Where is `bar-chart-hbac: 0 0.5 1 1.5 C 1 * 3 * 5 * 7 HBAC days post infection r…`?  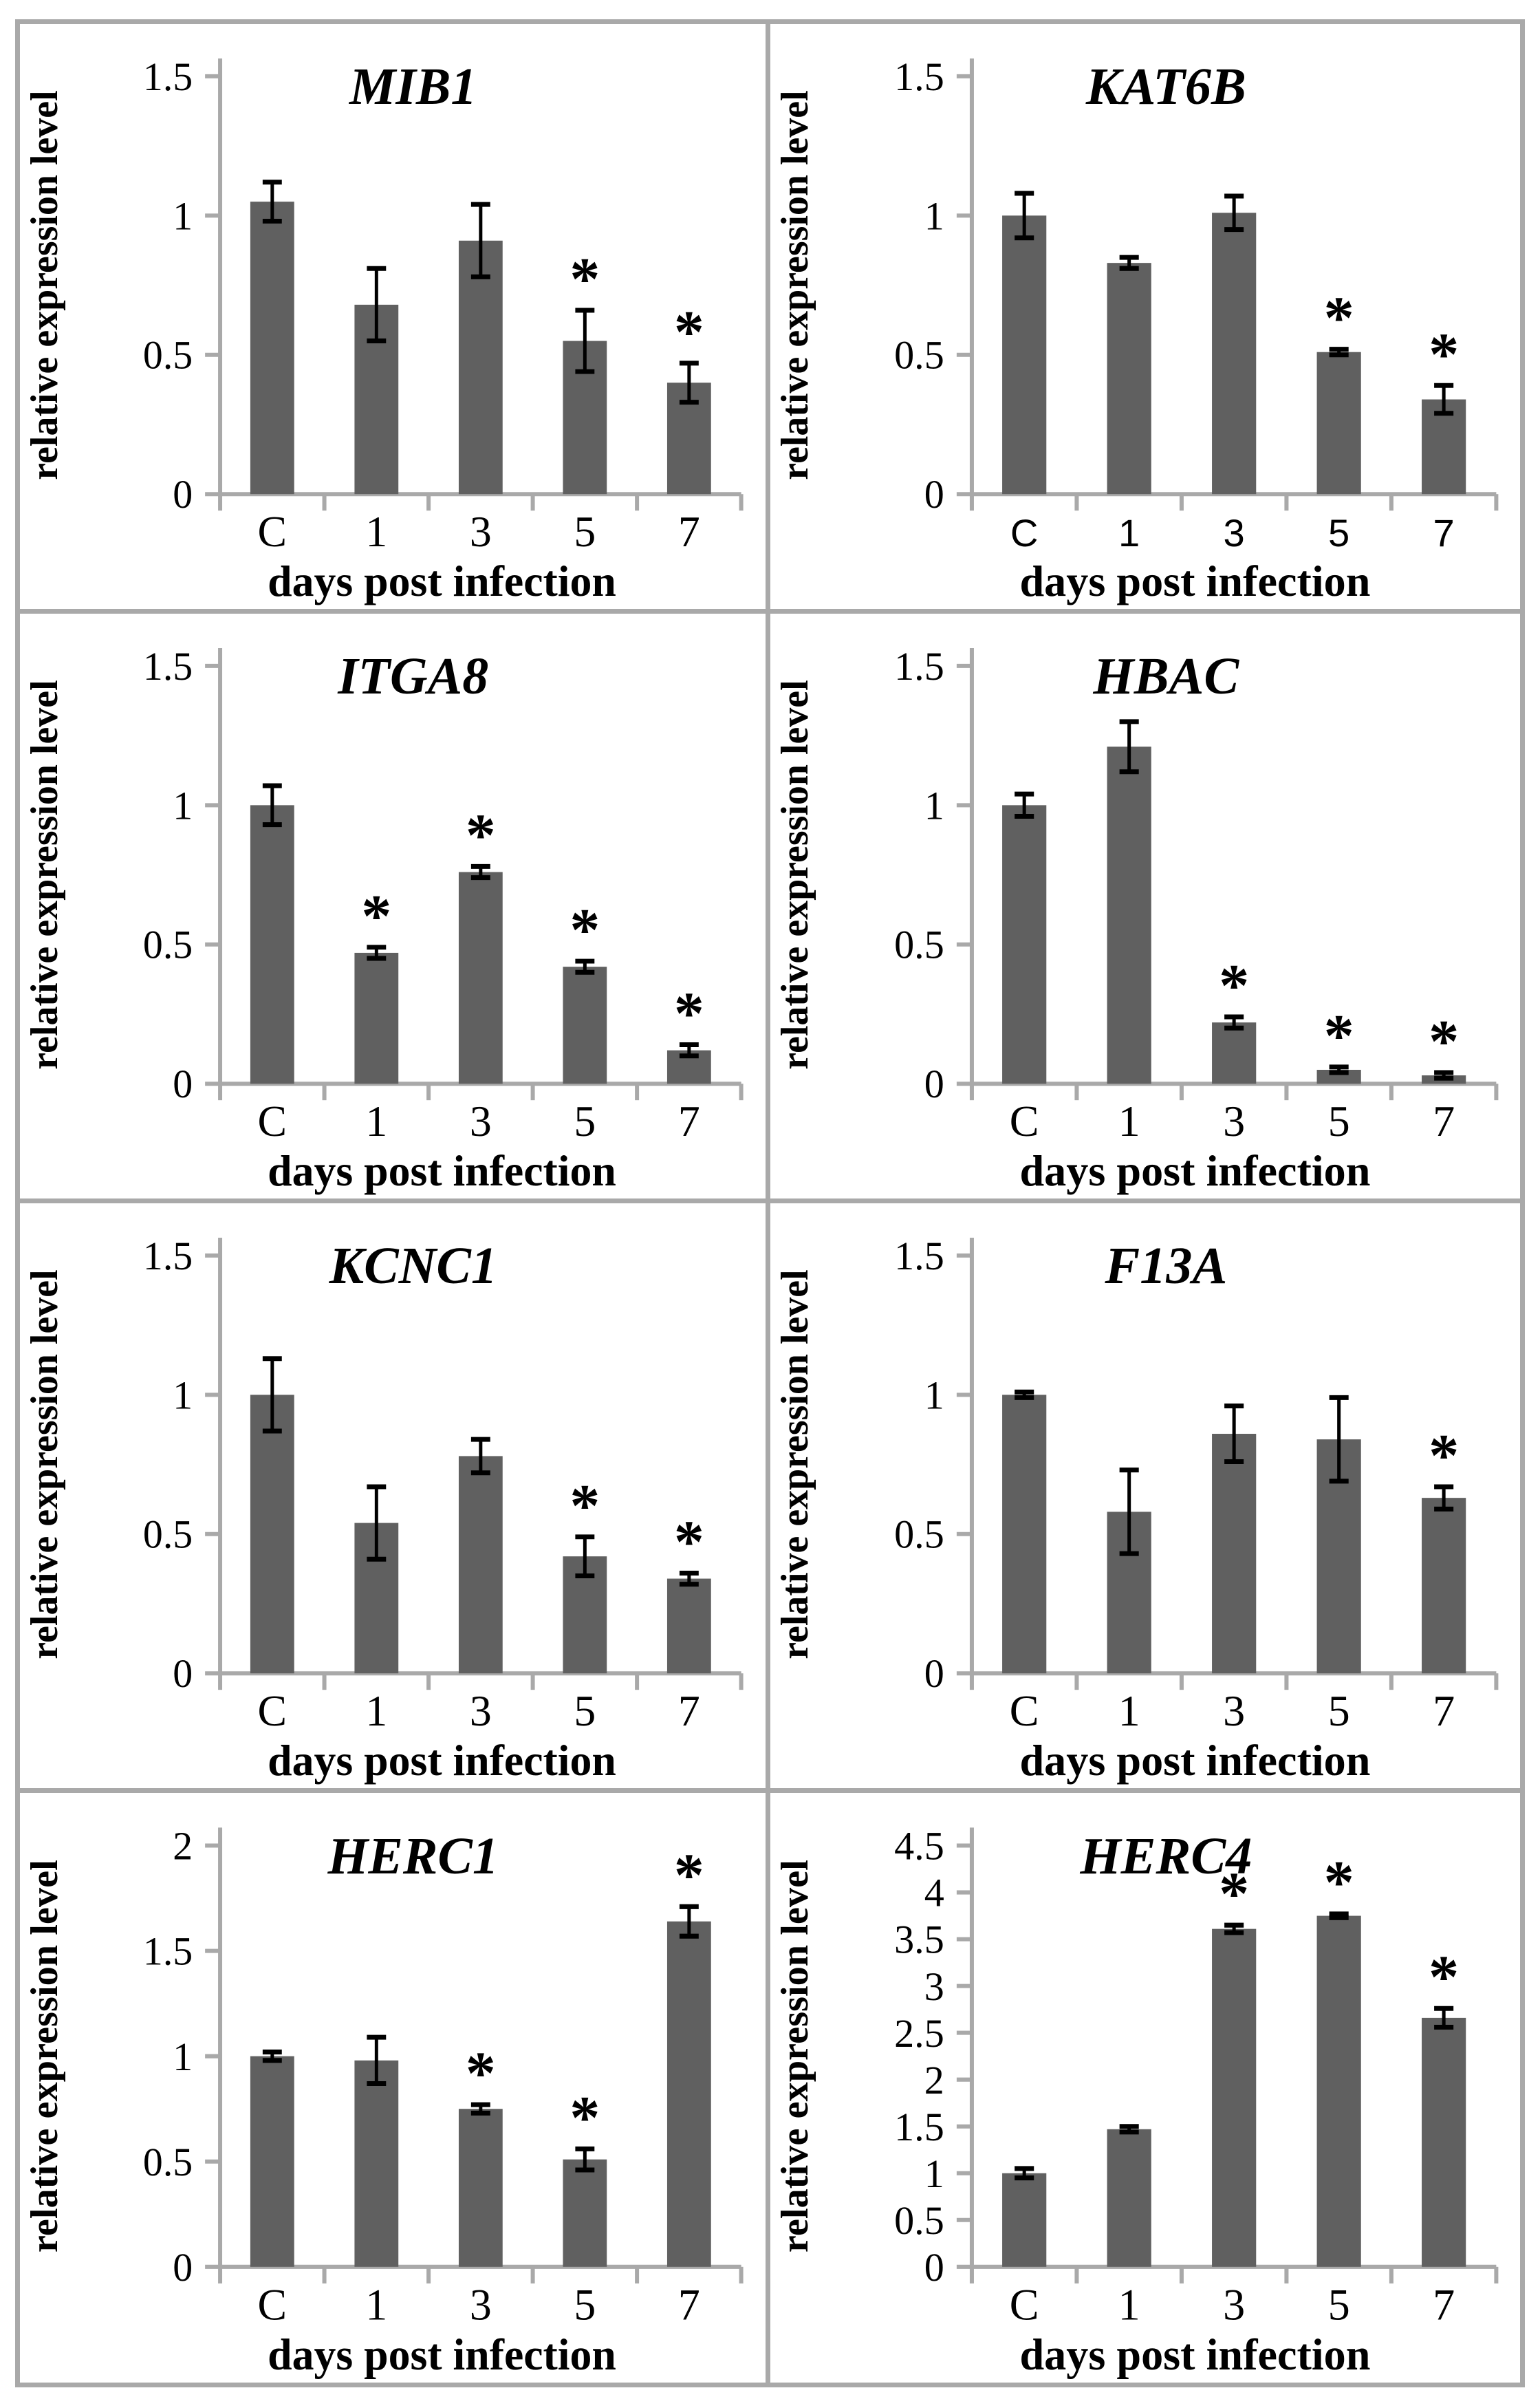
bar-chart-hbac: 0 0.5 1 1.5 C 1 * 3 * 5 * 7 HBAC days post infection r… is located at coordinates (1136, 919).